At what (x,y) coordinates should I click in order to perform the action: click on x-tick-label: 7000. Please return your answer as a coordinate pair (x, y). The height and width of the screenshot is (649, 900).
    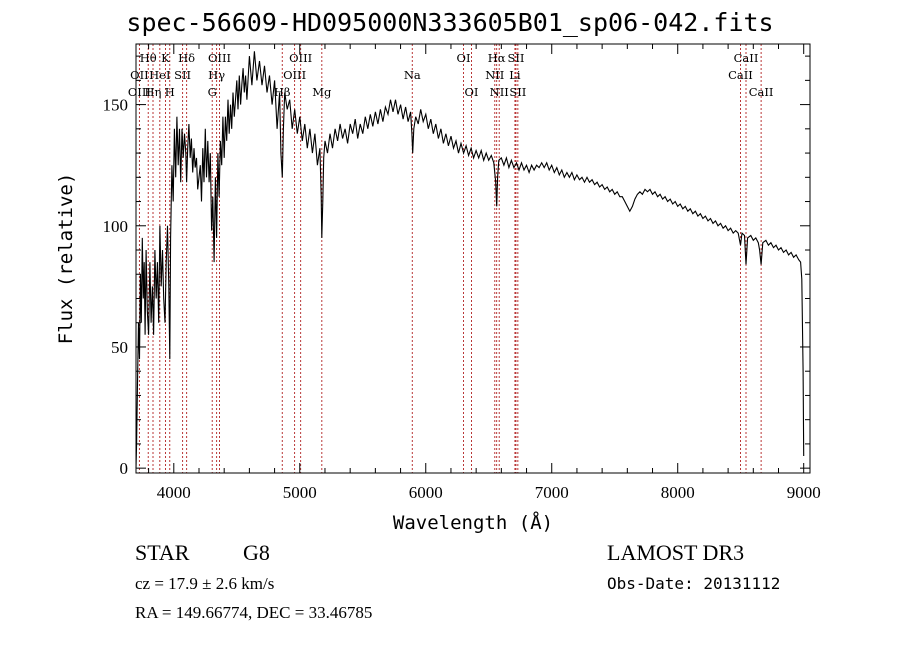
    Looking at the image, I should click on (552, 492).